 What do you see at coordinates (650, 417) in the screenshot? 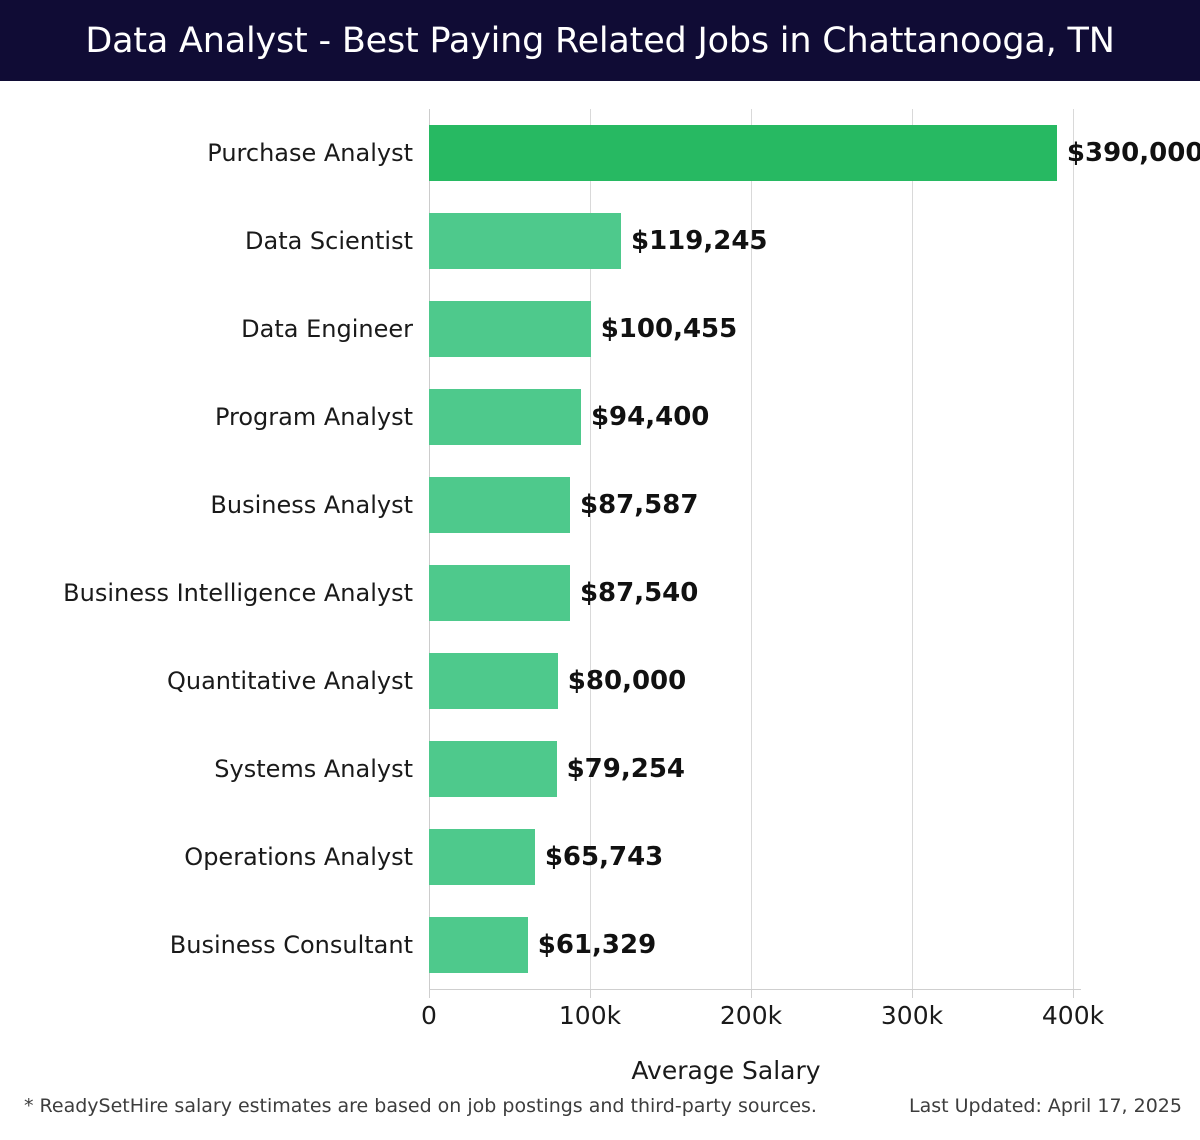
I see `bar-value-label: $94,400` at bounding box center [650, 417].